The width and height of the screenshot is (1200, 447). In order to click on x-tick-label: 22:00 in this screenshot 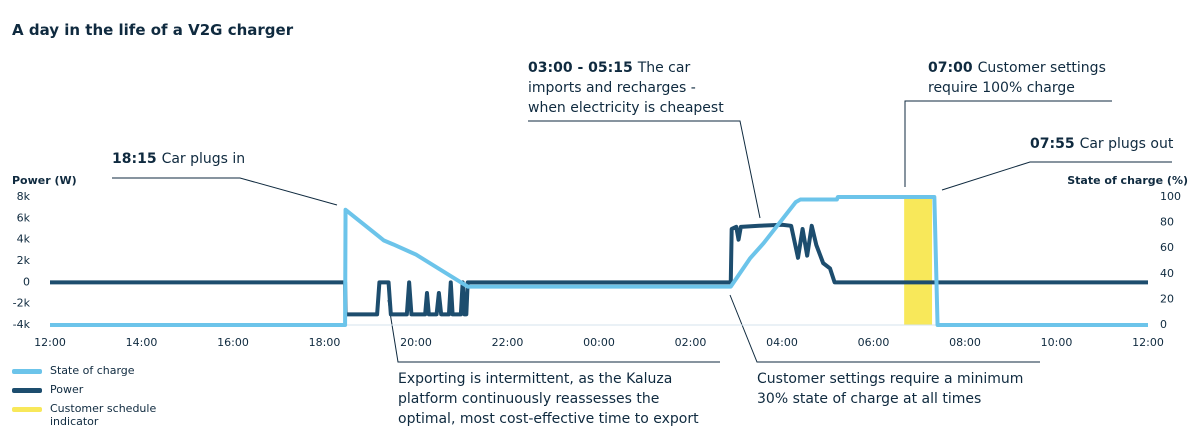, I will do `click(508, 342)`.